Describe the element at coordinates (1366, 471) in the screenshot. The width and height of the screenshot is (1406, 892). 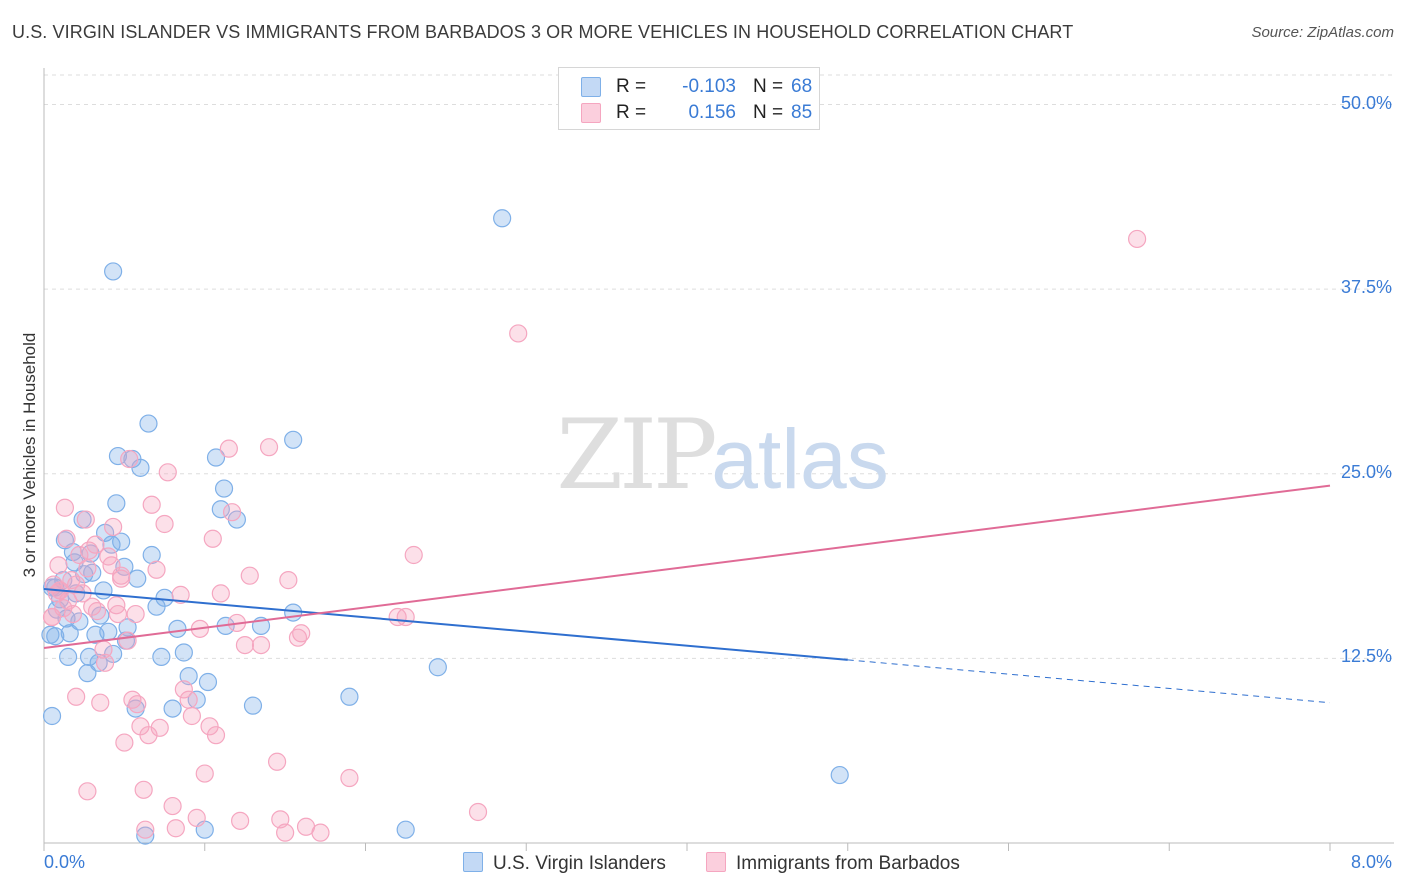
I see `y-tick-label: 25.0%` at that location.